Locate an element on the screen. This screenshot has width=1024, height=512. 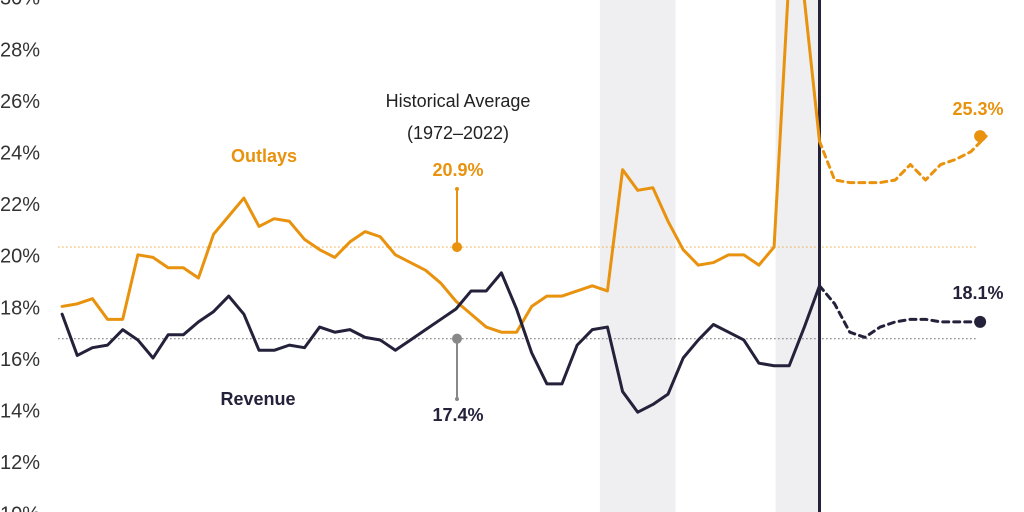
y-tick-label: 24% is located at coordinates (20, 153).